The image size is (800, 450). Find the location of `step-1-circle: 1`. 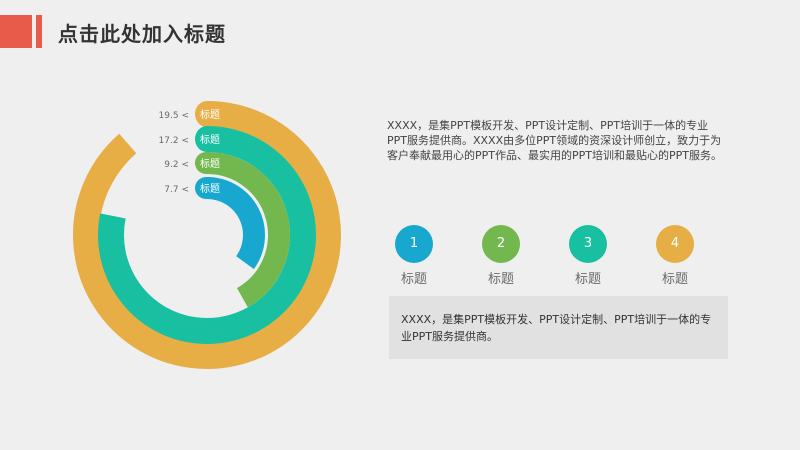

step-1-circle: 1 is located at coordinates (414, 244).